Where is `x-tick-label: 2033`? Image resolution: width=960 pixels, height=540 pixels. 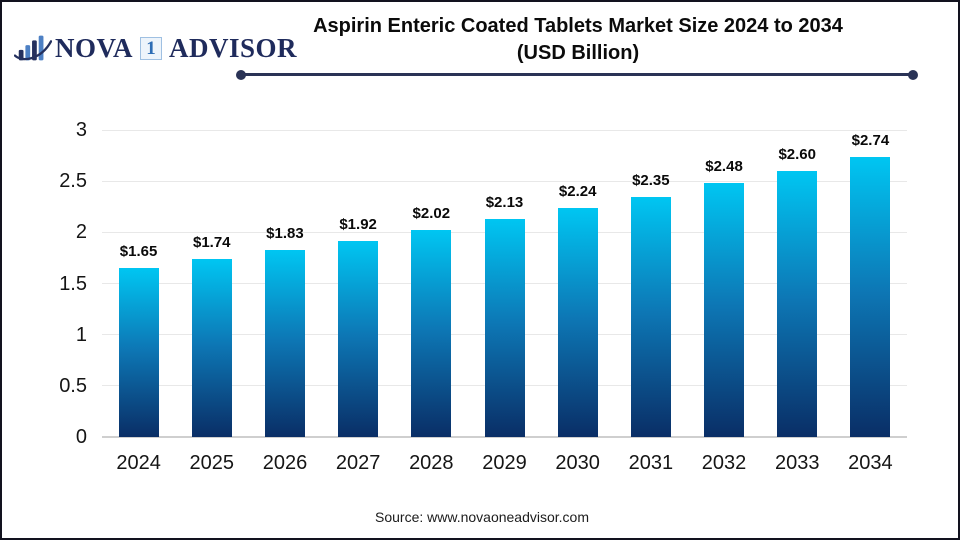 x-tick-label: 2033 is located at coordinates (797, 463).